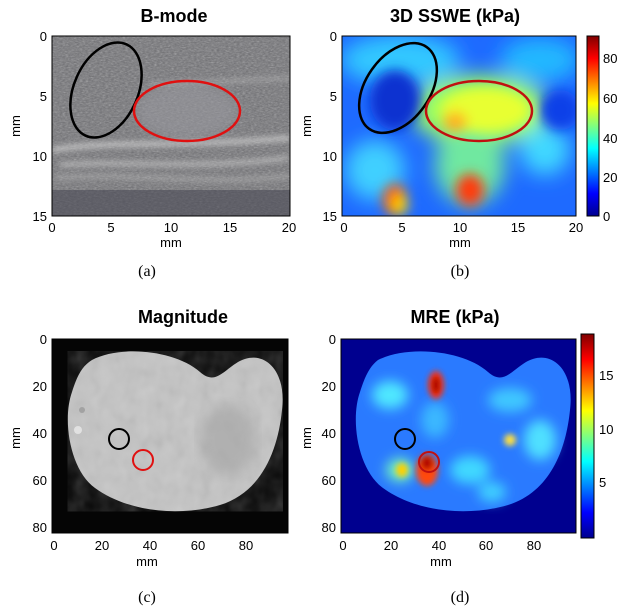 Image resolution: width=624 pixels, height=610 pixels. What do you see at coordinates (460, 597) in the screenshot?
I see `panel-d-caption: (d)` at bounding box center [460, 597].